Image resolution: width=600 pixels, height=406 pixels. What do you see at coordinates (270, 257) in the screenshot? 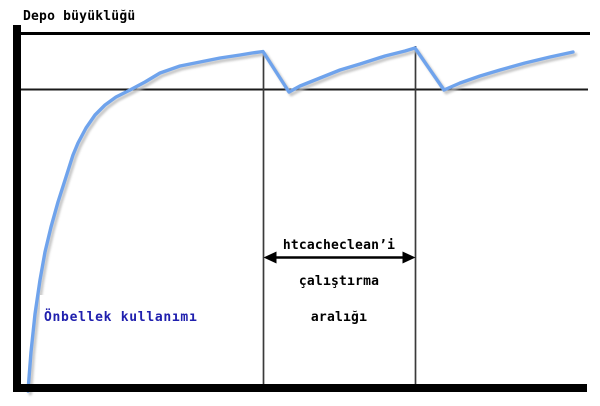
I see `interval-arrow-left-head` at bounding box center [270, 257].